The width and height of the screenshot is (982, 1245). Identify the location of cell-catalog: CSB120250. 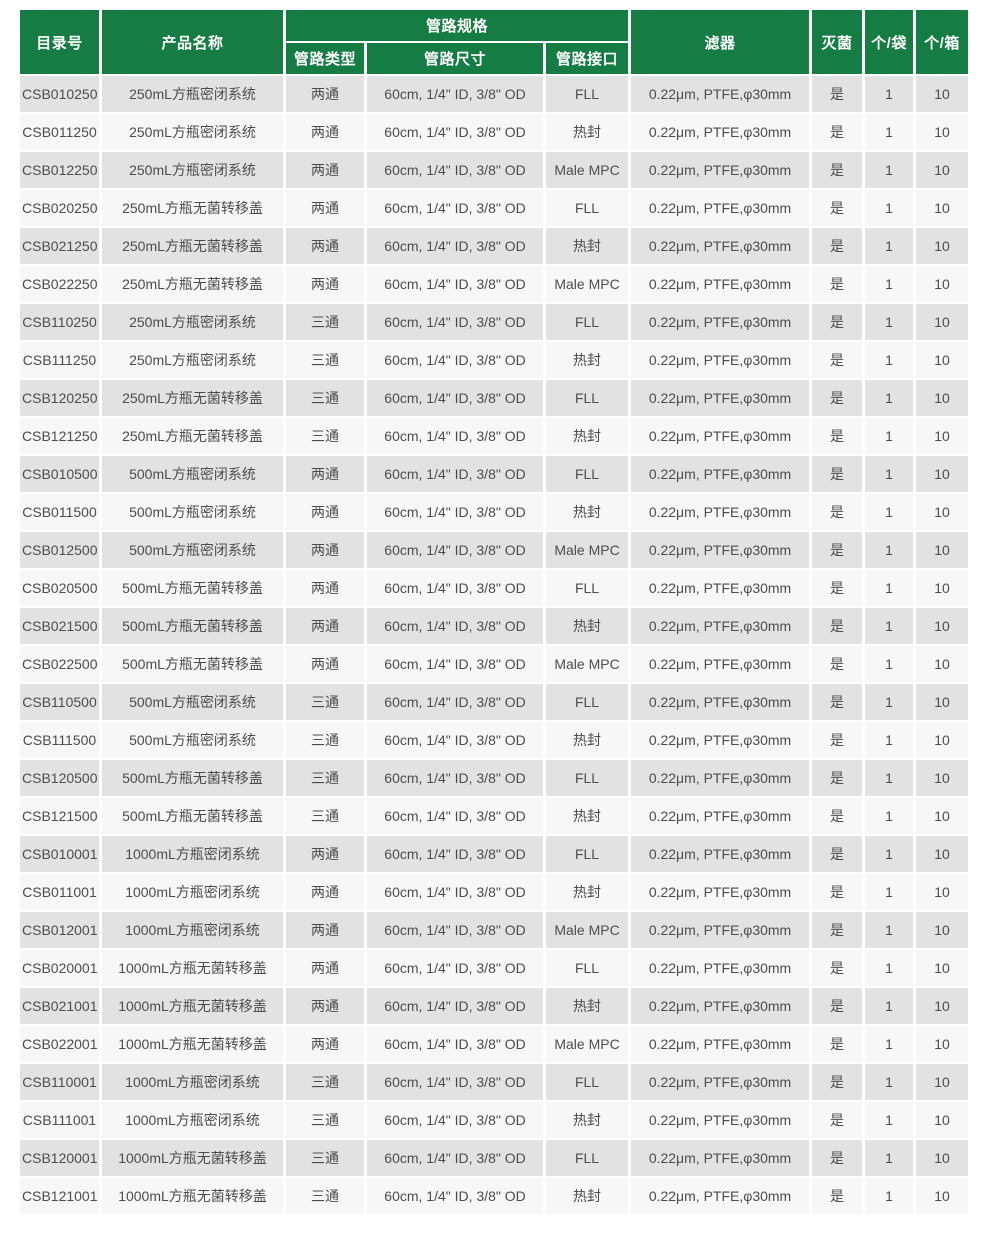
(59, 398).